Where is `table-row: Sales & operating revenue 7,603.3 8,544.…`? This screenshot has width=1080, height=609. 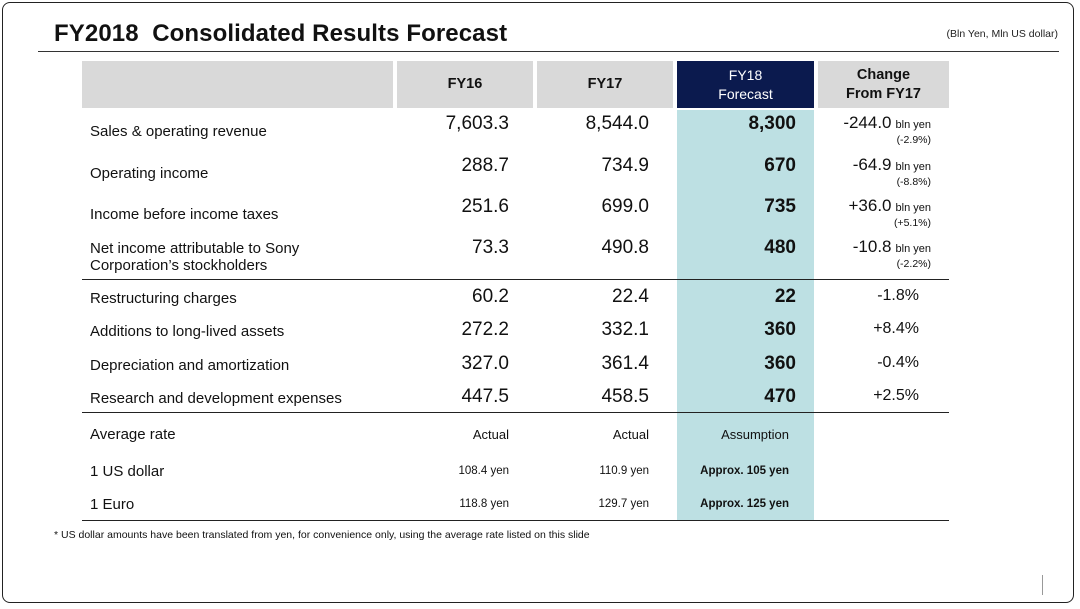 table-row: Sales & operating revenue 7,603.3 8,544.… is located at coordinates (515, 133).